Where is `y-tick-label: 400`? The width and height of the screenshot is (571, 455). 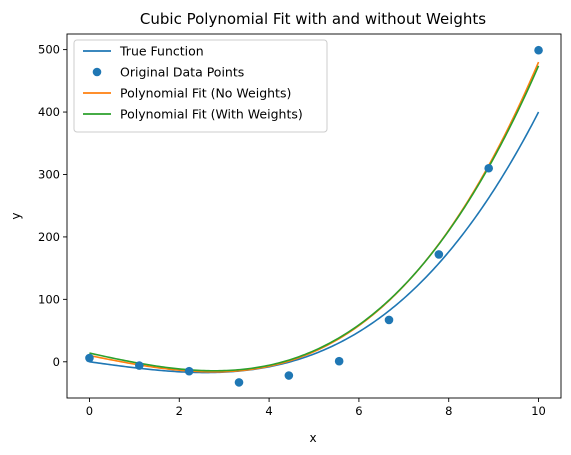
y-tick-label: 400 is located at coordinates (49, 112).